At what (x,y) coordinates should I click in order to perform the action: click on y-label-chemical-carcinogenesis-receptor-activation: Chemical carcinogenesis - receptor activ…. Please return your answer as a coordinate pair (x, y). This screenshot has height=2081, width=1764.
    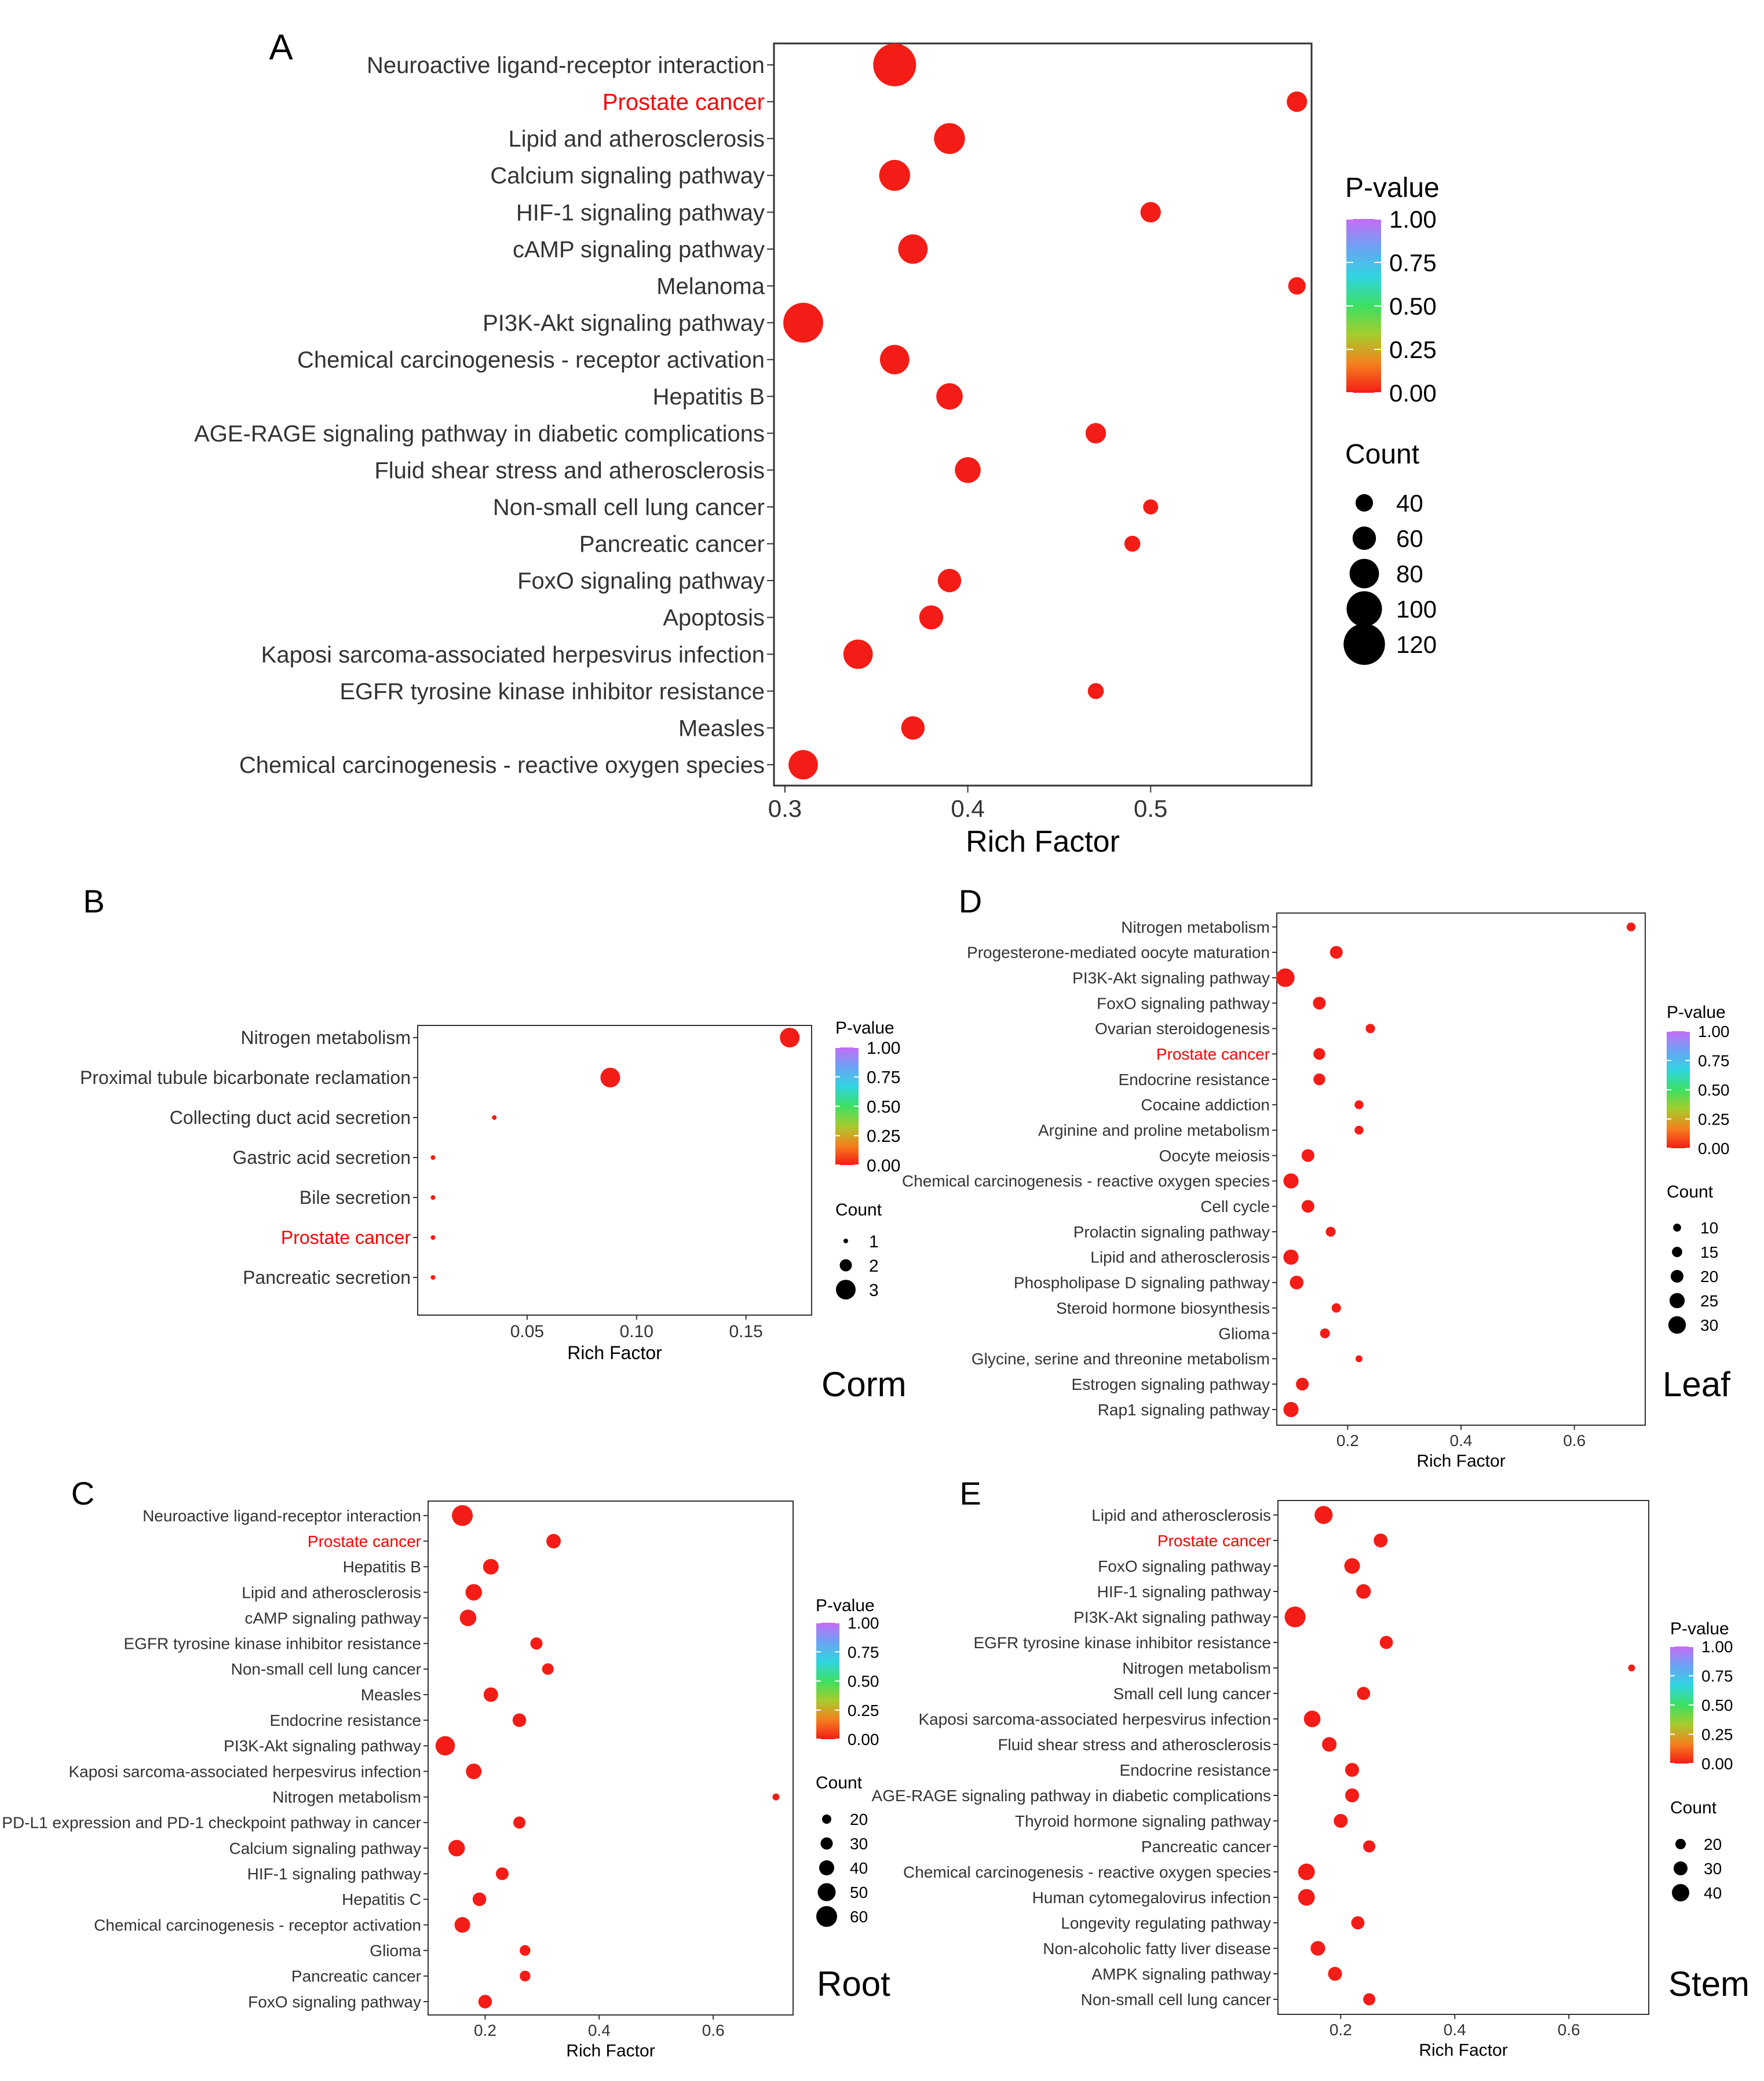
    Looking at the image, I should click on (258, 1925).